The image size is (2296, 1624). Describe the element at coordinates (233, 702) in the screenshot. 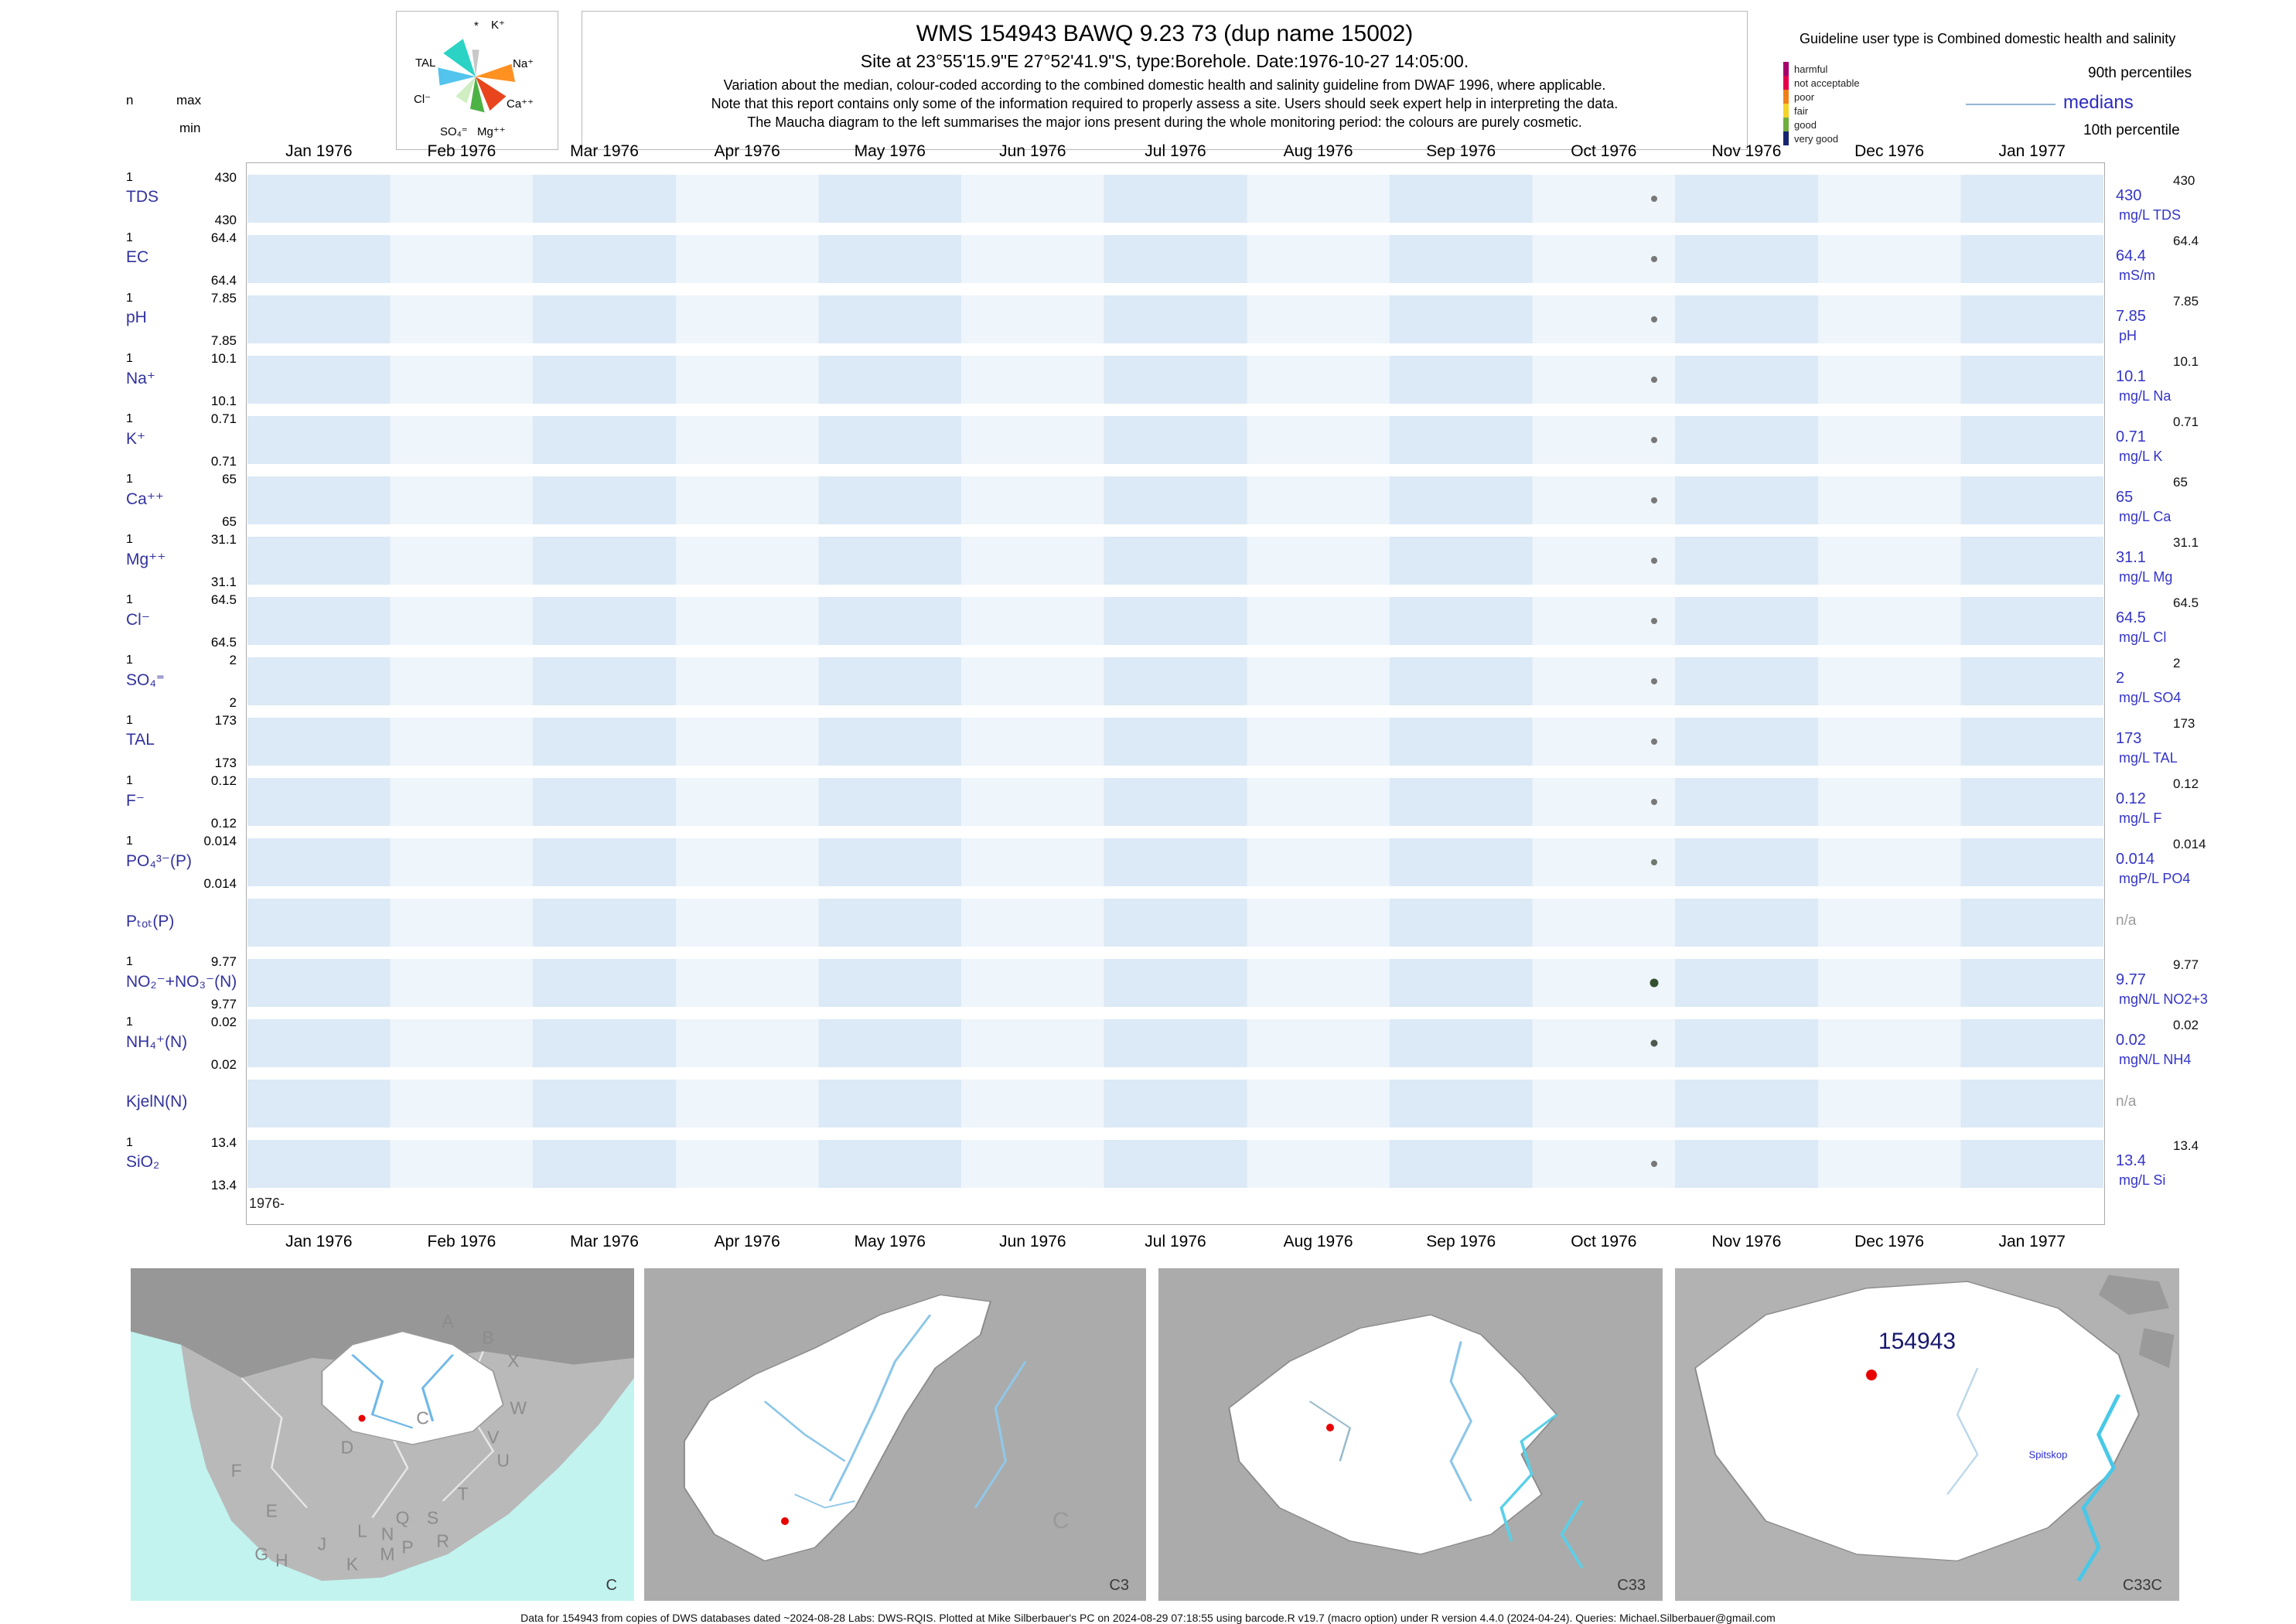

I see `min-value: 2` at that location.